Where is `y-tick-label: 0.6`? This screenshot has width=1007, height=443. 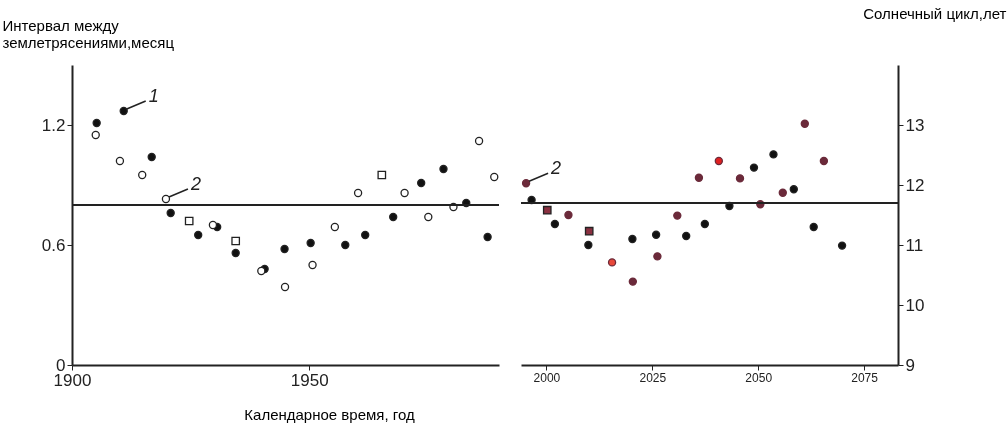 y-tick-label: 0.6 is located at coordinates (53, 245).